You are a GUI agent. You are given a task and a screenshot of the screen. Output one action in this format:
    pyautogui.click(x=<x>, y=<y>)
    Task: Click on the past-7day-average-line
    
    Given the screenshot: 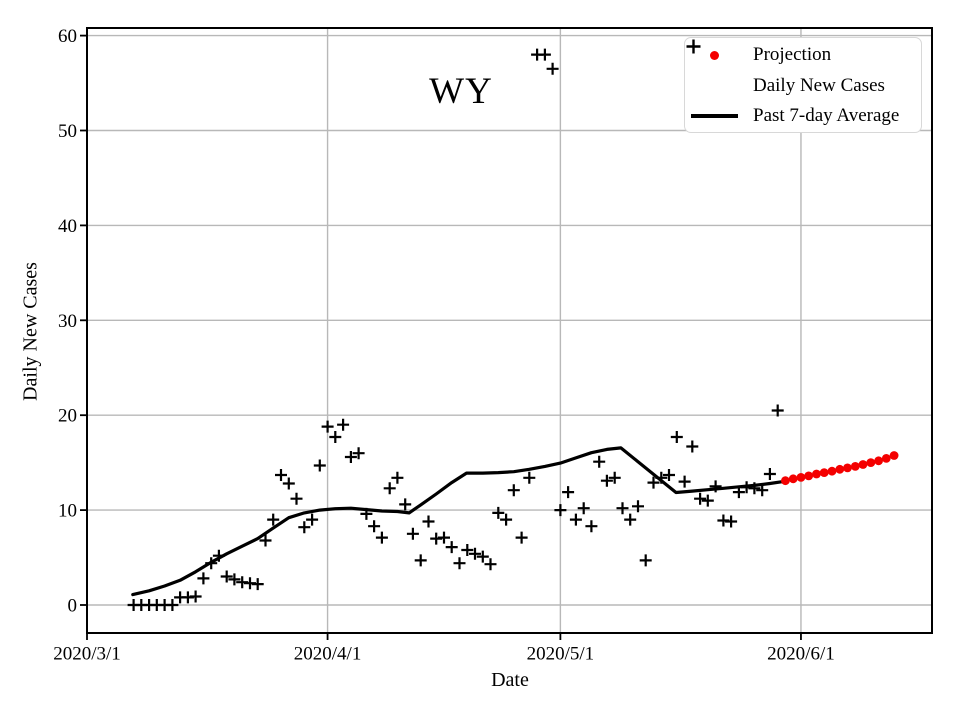 What is the action you would take?
    pyautogui.click(x=458, y=521)
    